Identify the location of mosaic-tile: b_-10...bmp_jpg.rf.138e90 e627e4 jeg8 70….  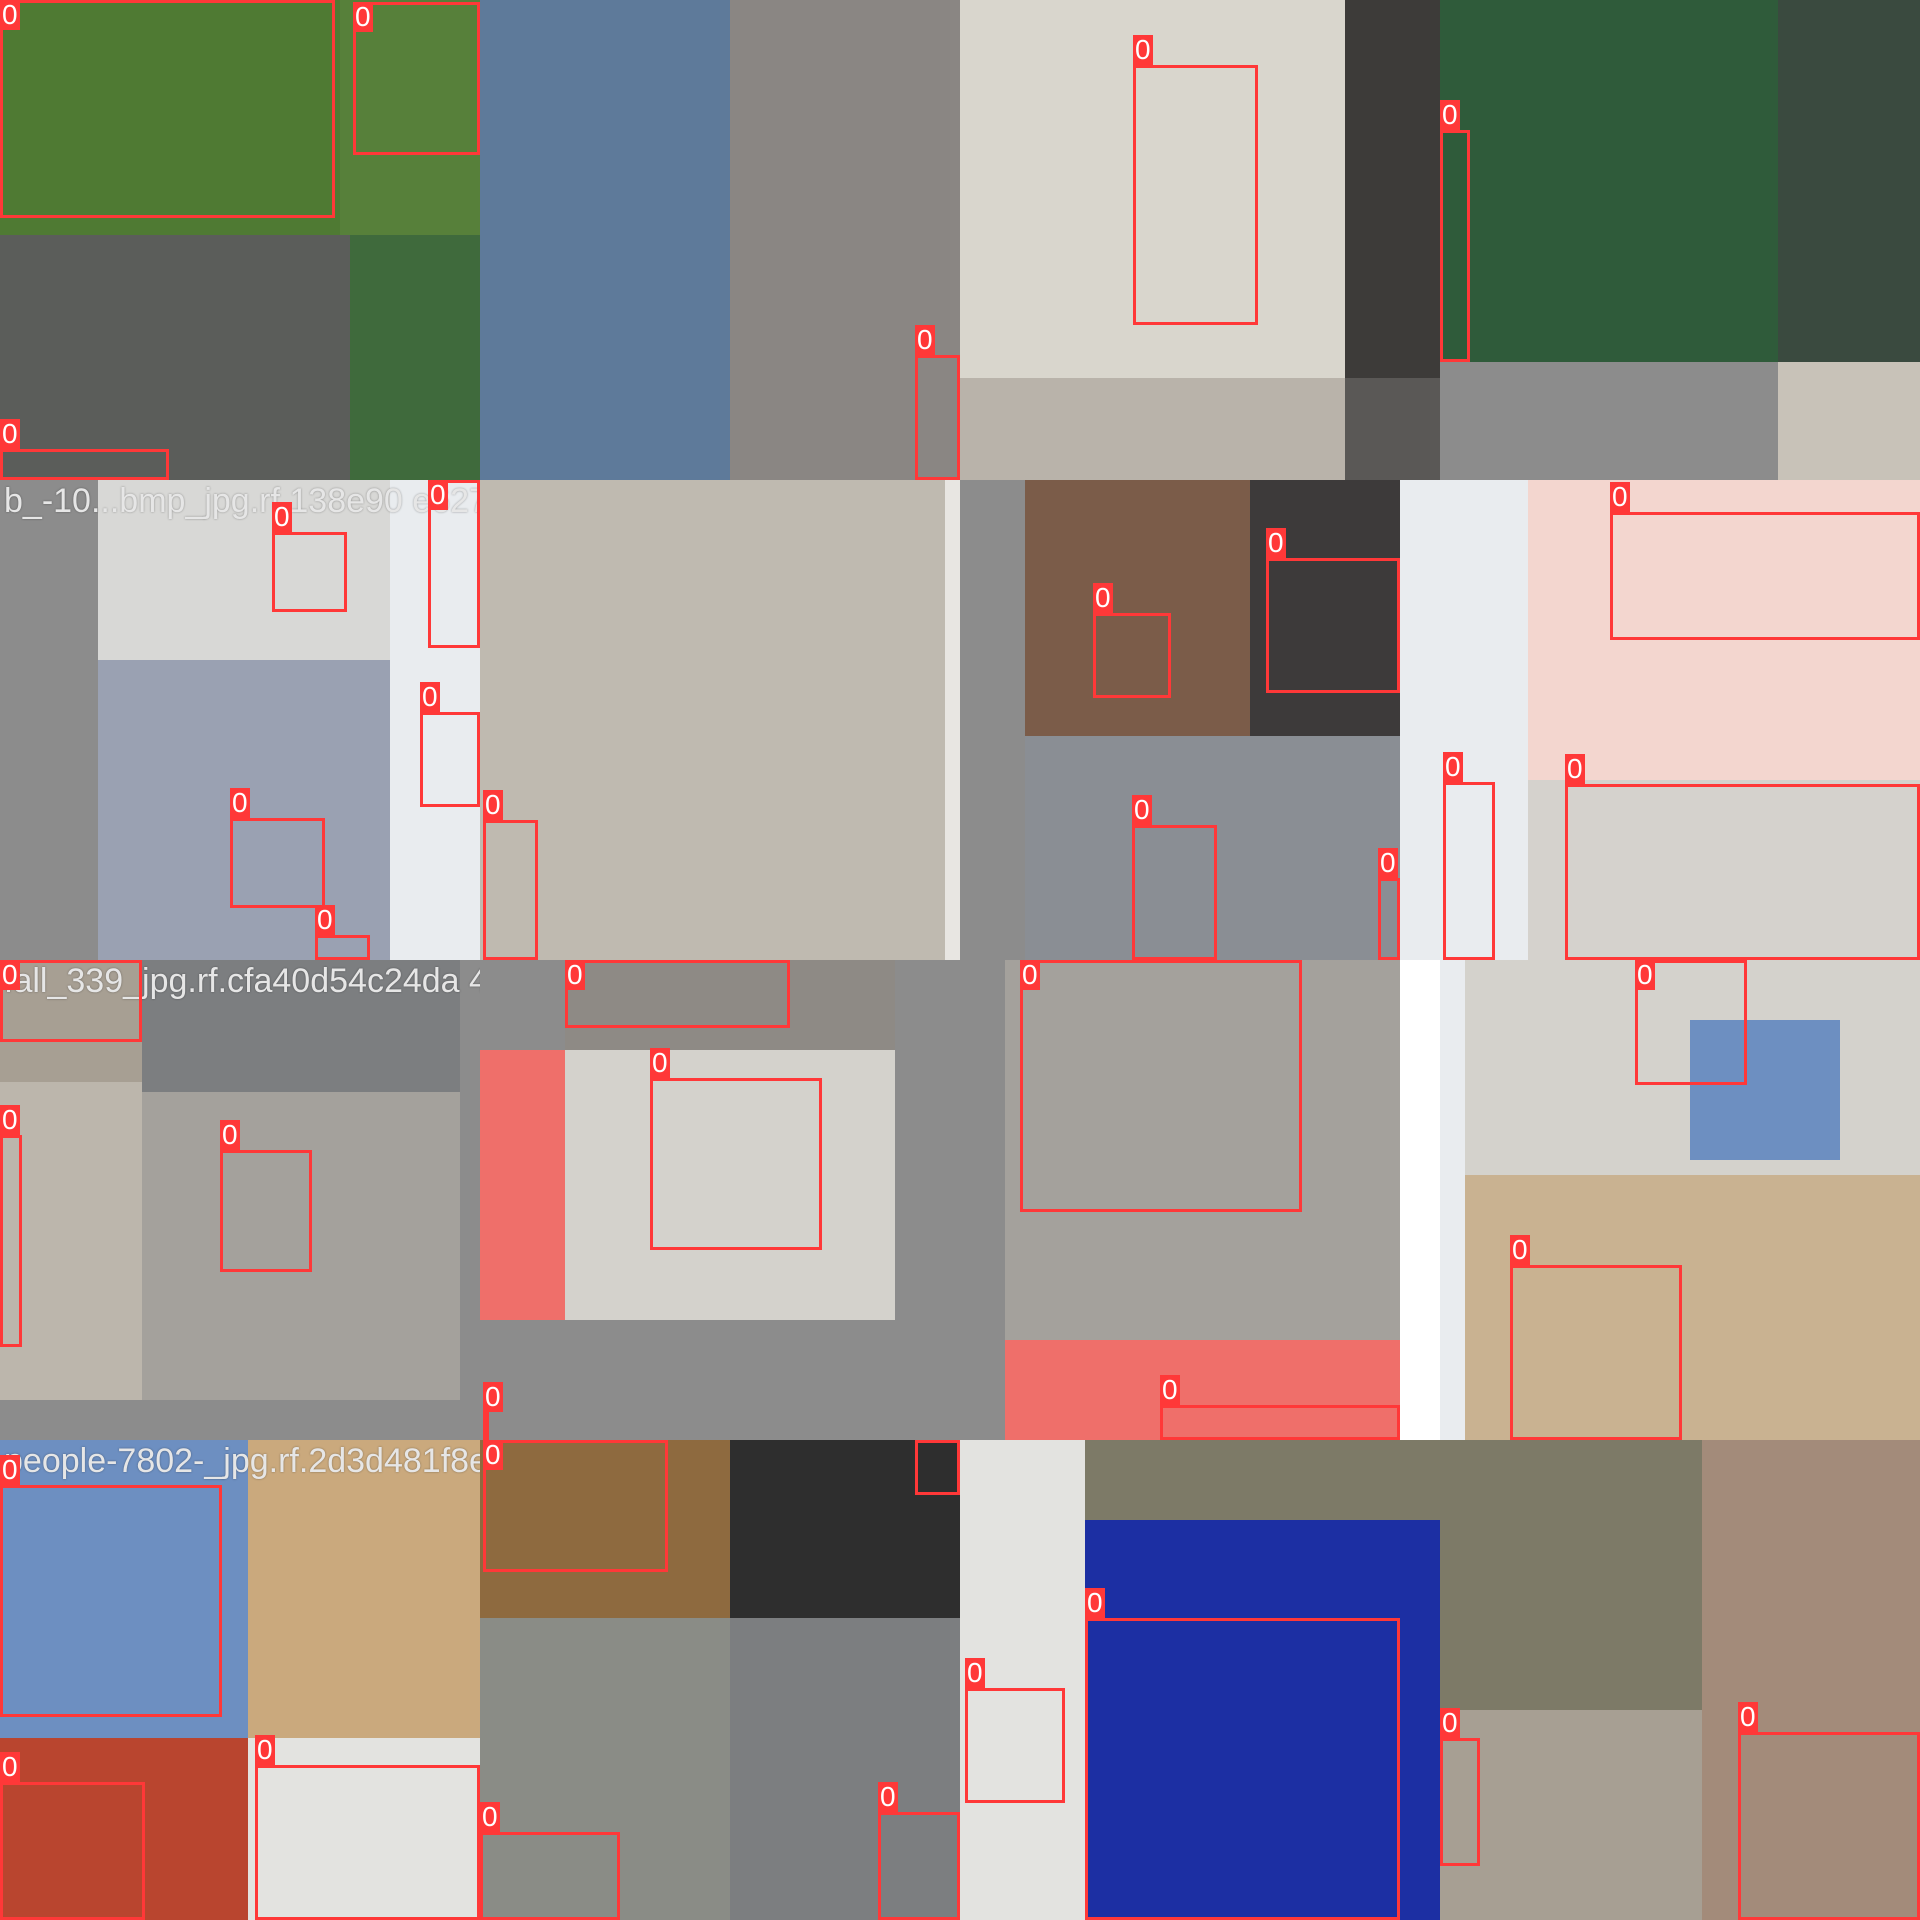
(240, 720).